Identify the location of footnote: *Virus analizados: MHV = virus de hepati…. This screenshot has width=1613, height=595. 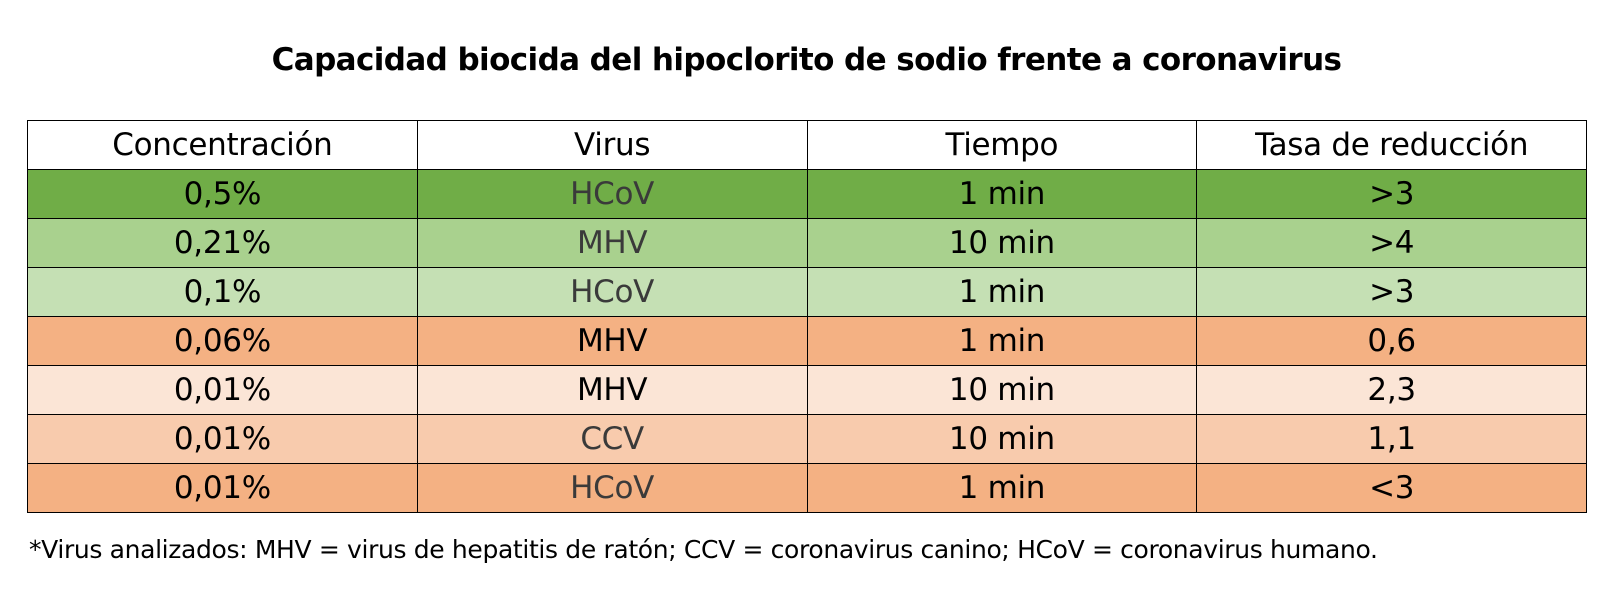
(703, 549).